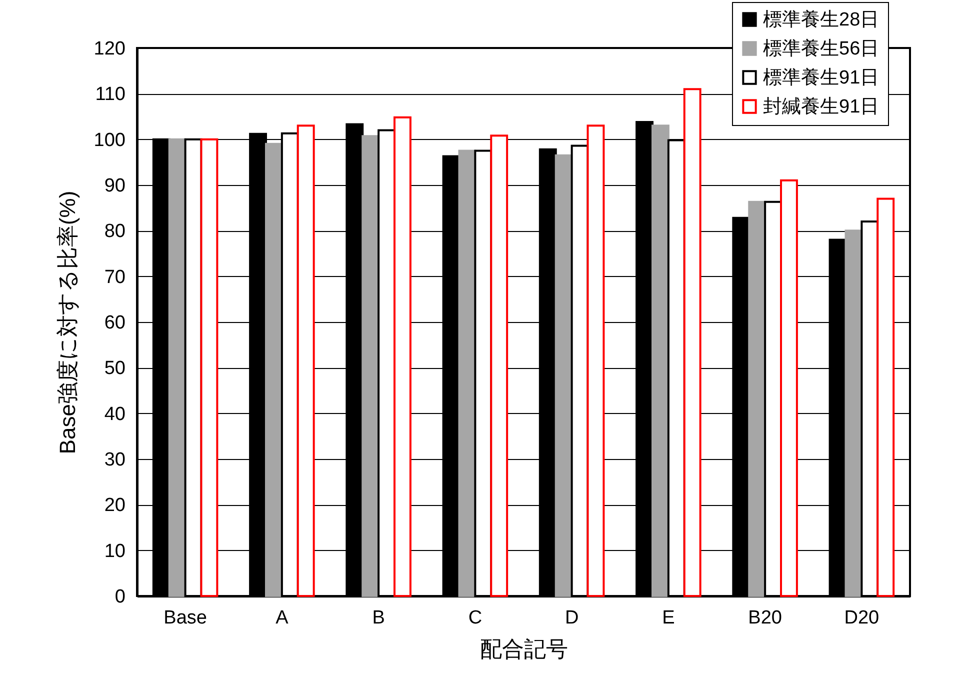 The height and width of the screenshot is (686, 961). Describe the element at coordinates (115, 414) in the screenshot. I see `y-tick-label: 40` at that location.